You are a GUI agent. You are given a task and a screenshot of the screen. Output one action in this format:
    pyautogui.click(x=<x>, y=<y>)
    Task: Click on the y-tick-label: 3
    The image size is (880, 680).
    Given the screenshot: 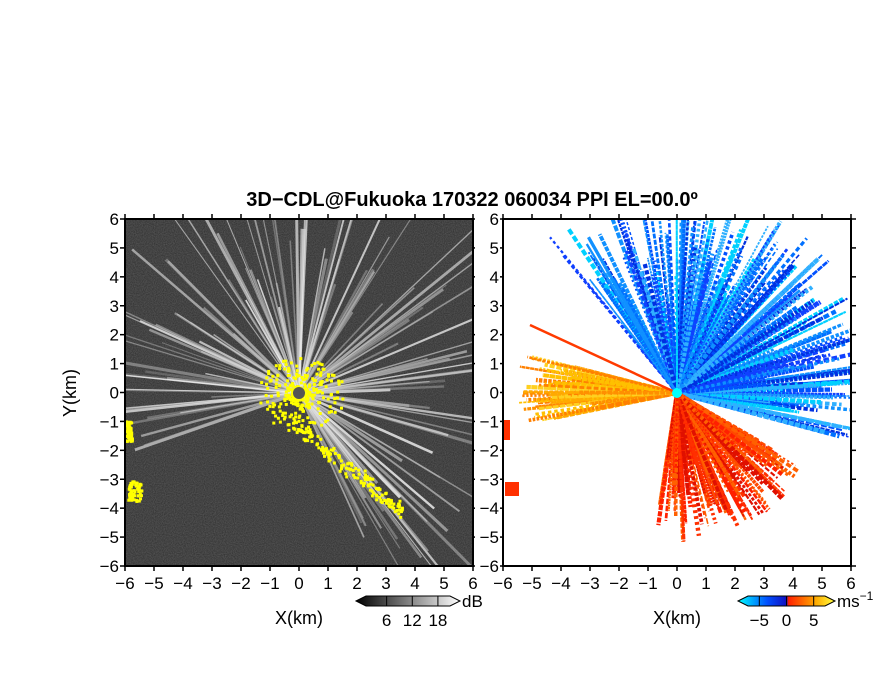 What is the action you would take?
    pyautogui.click(x=114, y=306)
    